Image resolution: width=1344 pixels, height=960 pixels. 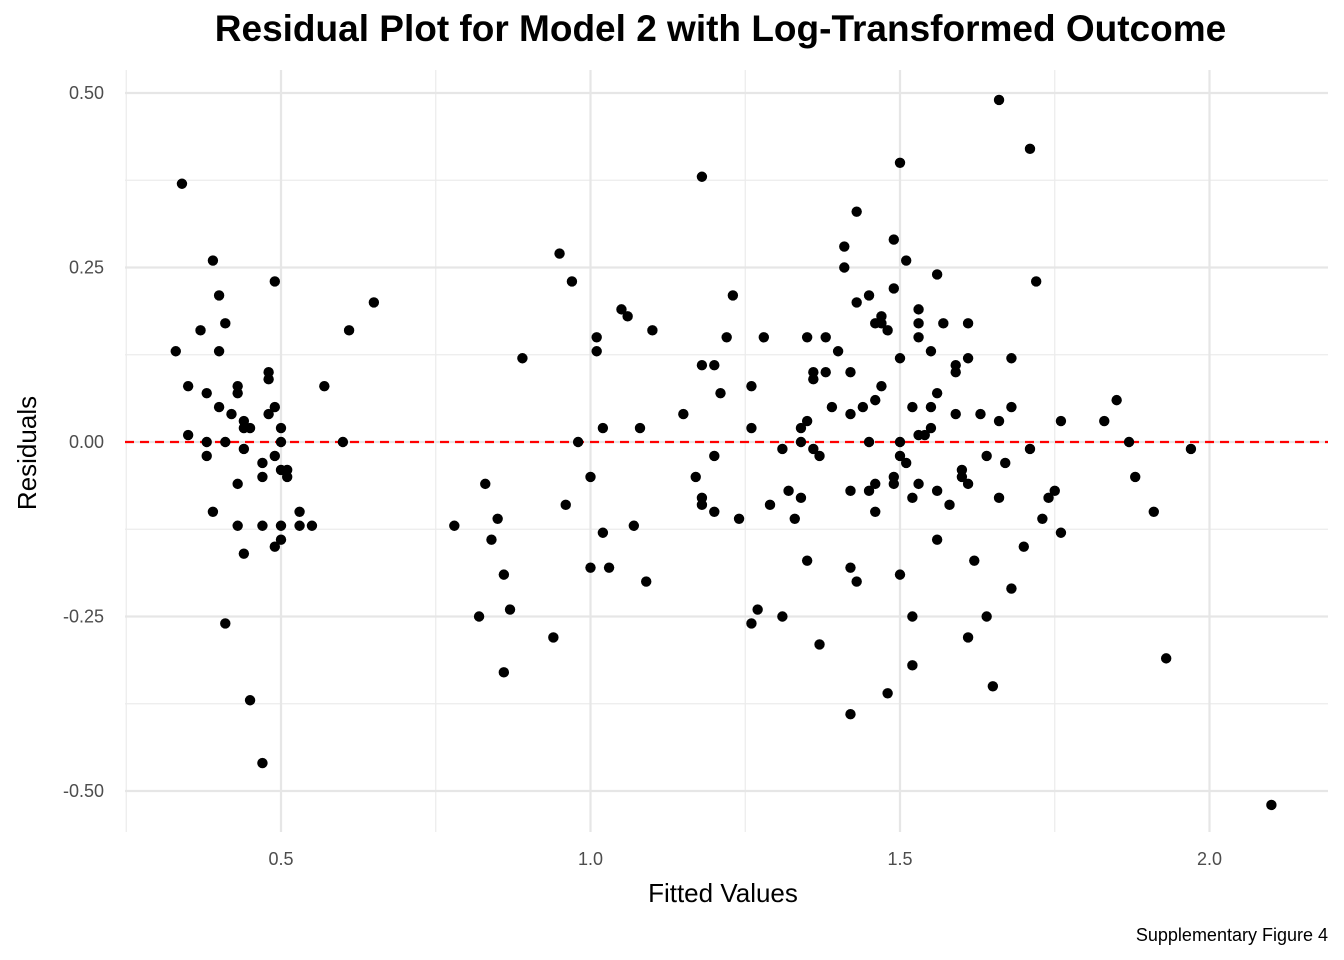 I want to click on y-tick-label: 0.50, so click(x=86, y=93).